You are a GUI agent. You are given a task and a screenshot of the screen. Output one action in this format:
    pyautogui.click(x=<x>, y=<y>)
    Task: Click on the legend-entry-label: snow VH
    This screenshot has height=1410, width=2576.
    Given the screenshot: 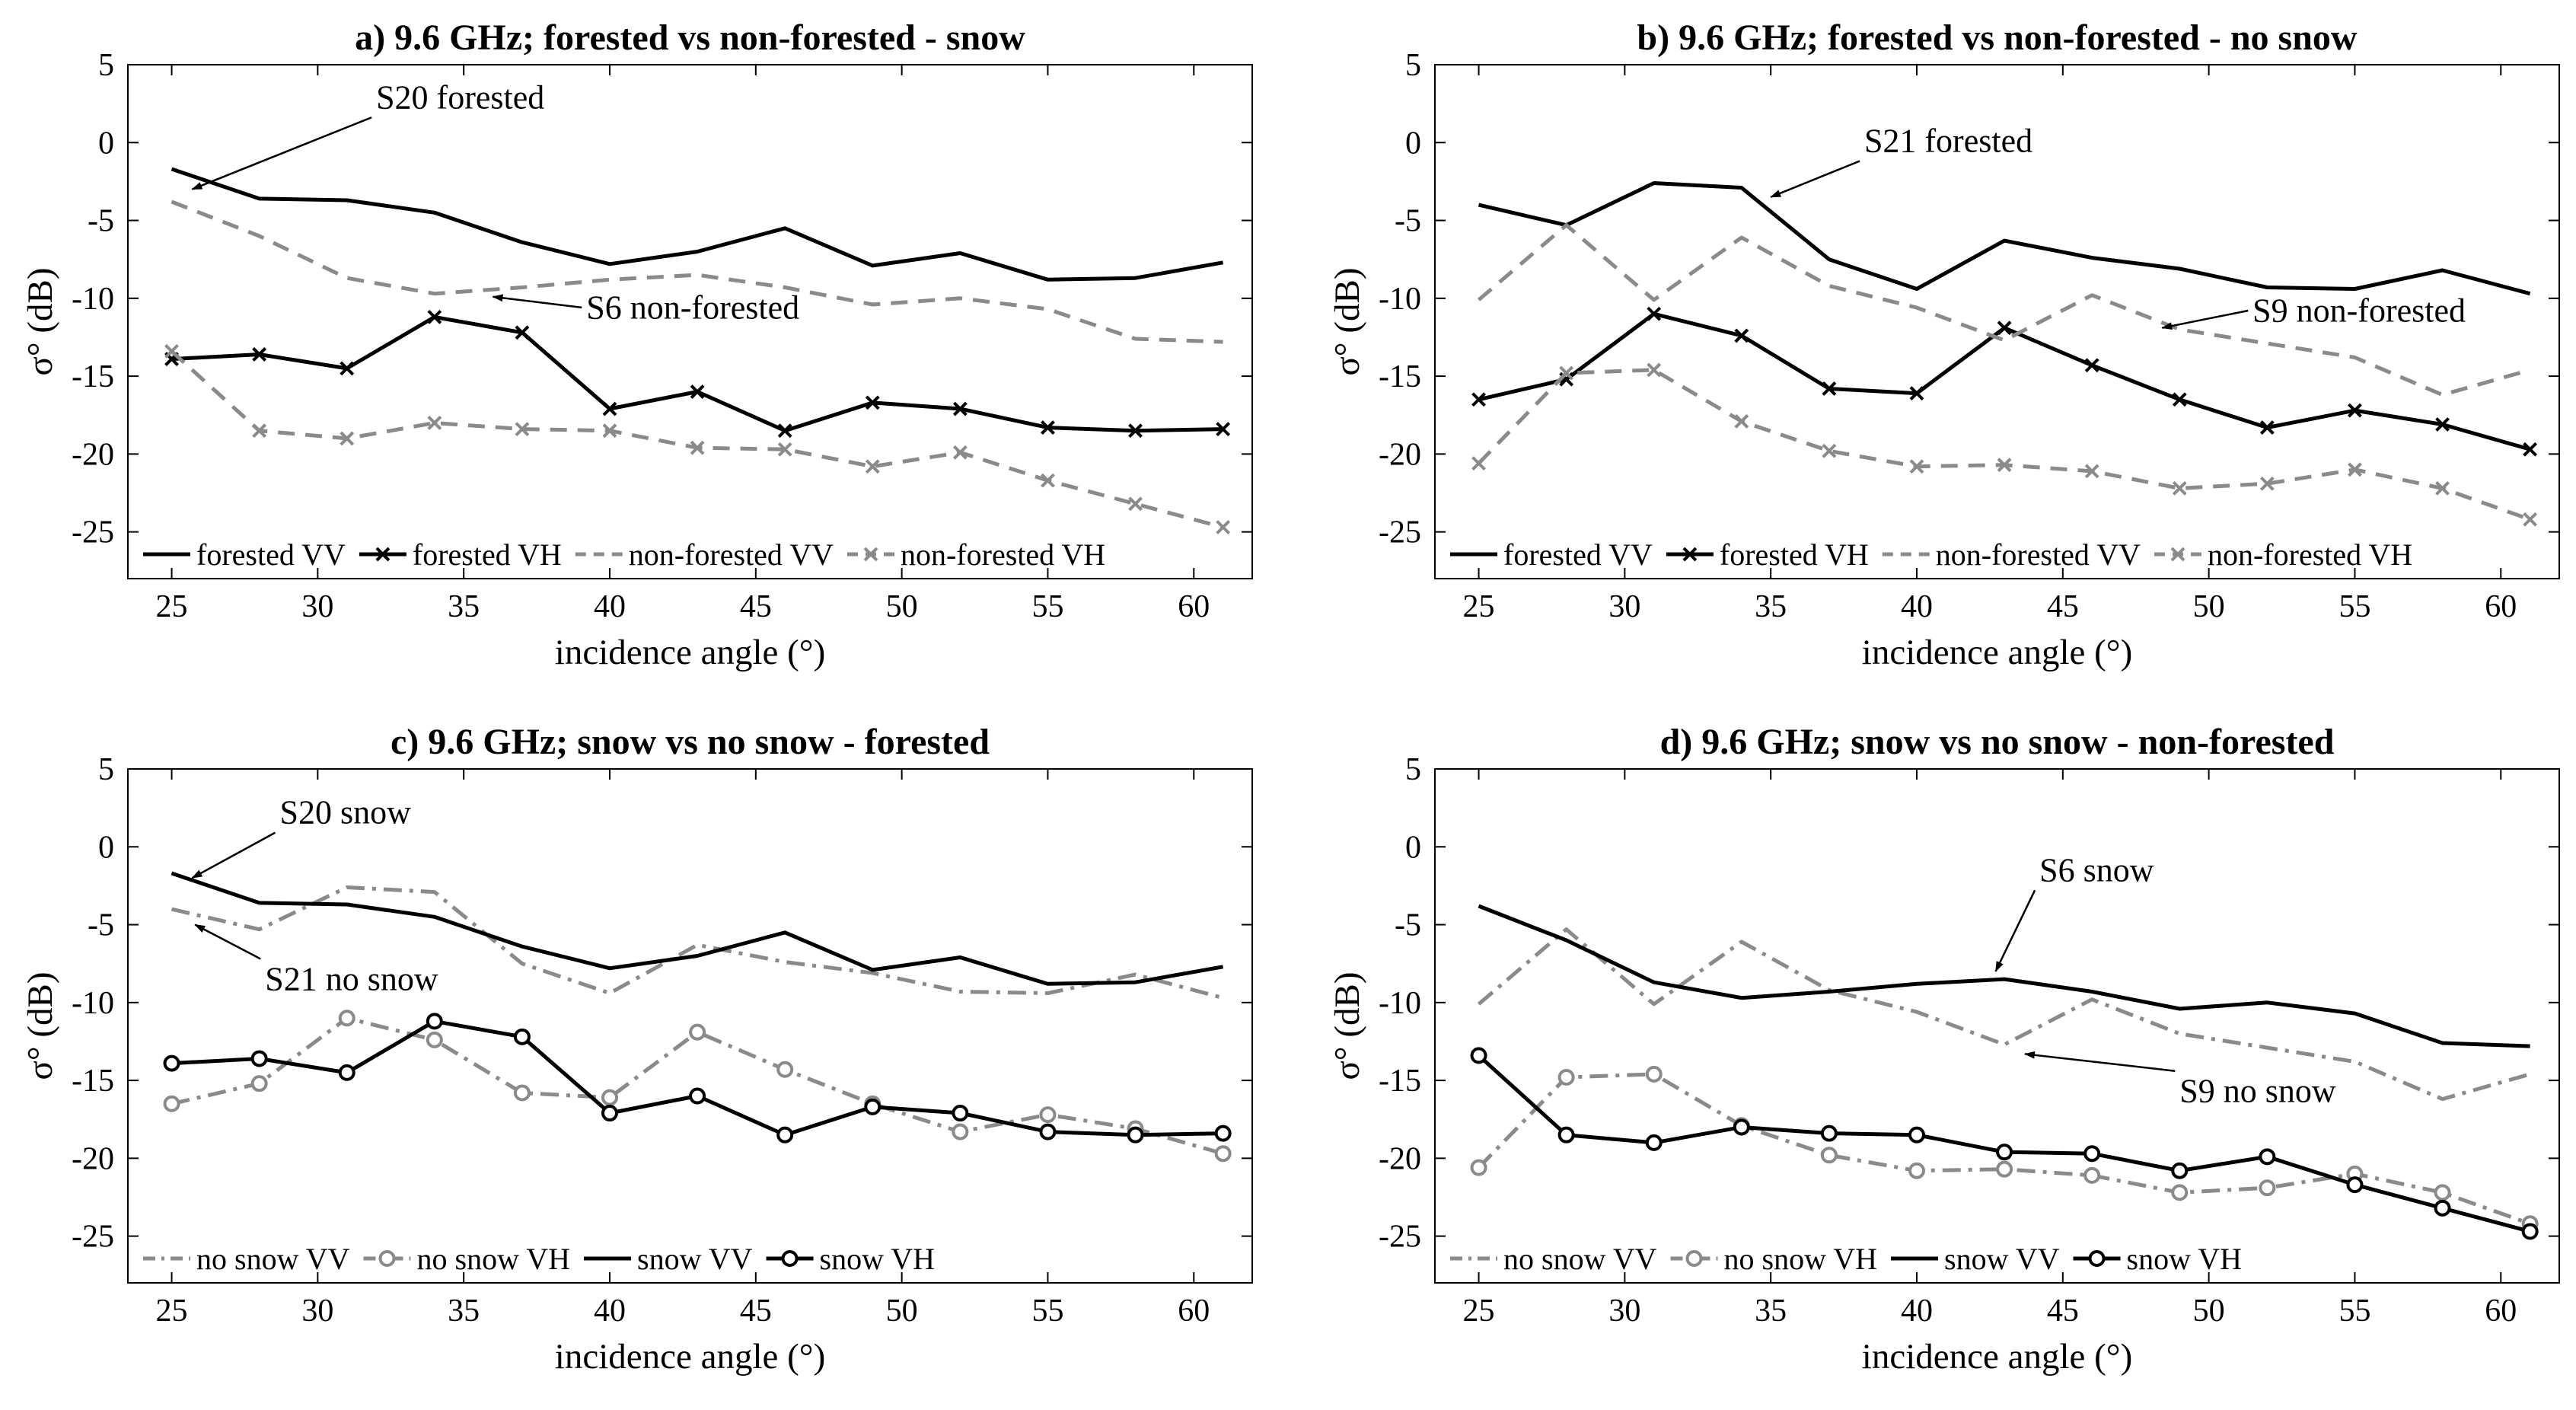 What is the action you would take?
    pyautogui.click(x=878, y=1259)
    